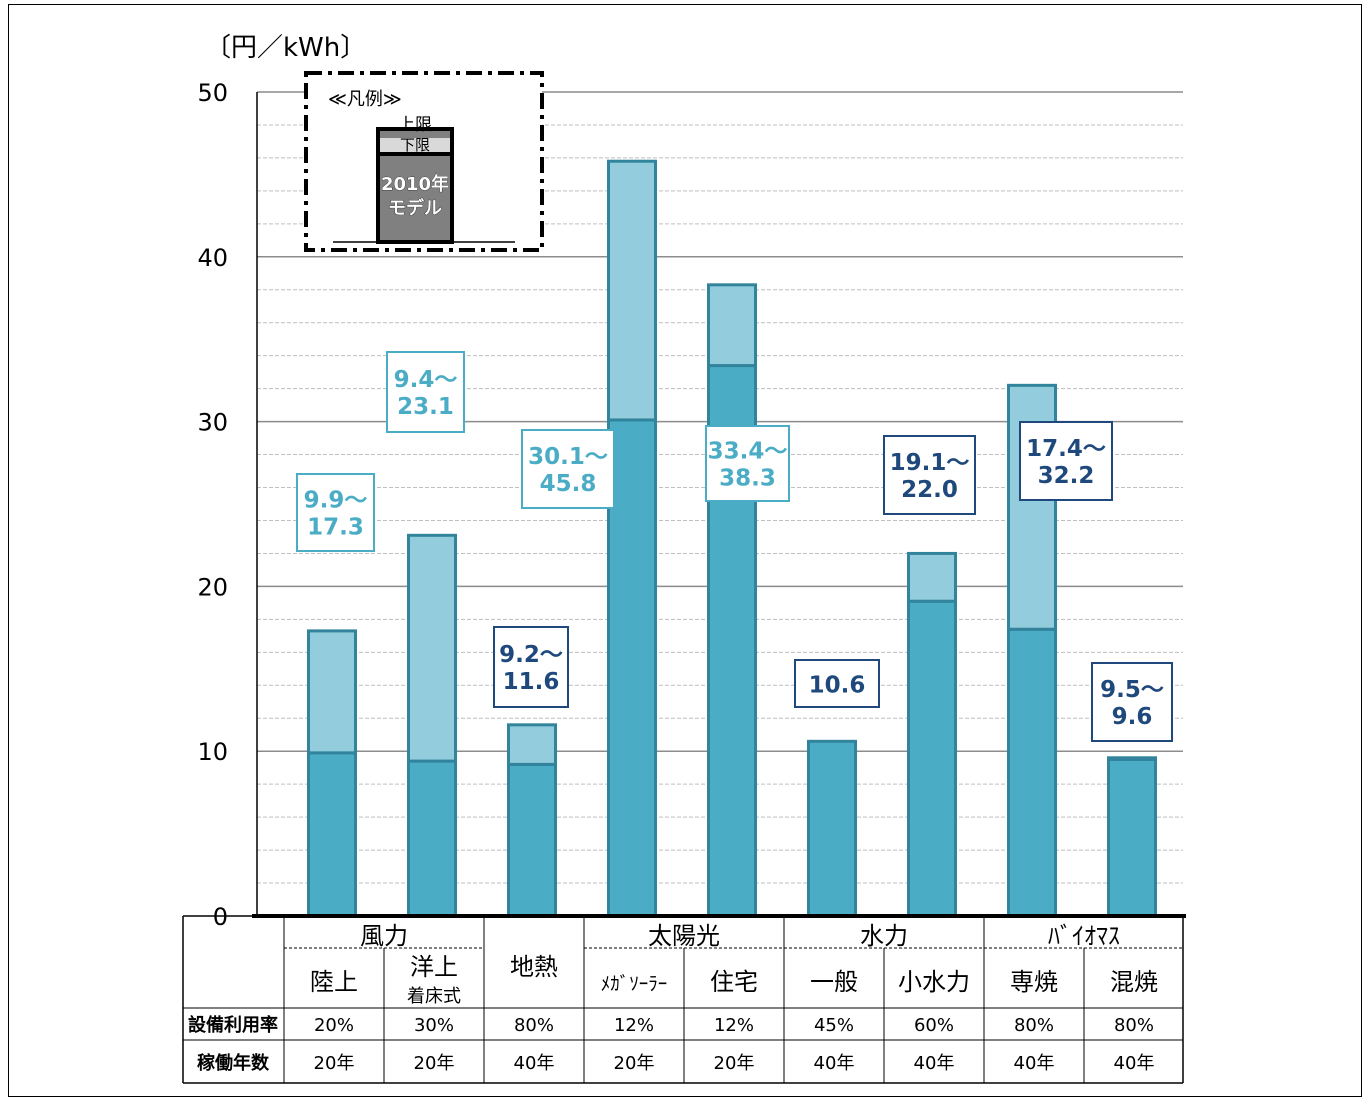 The width and height of the screenshot is (1370, 1101). Describe the element at coordinates (568, 484) in the screenshot. I see `value-label-text: 45.8` at that location.